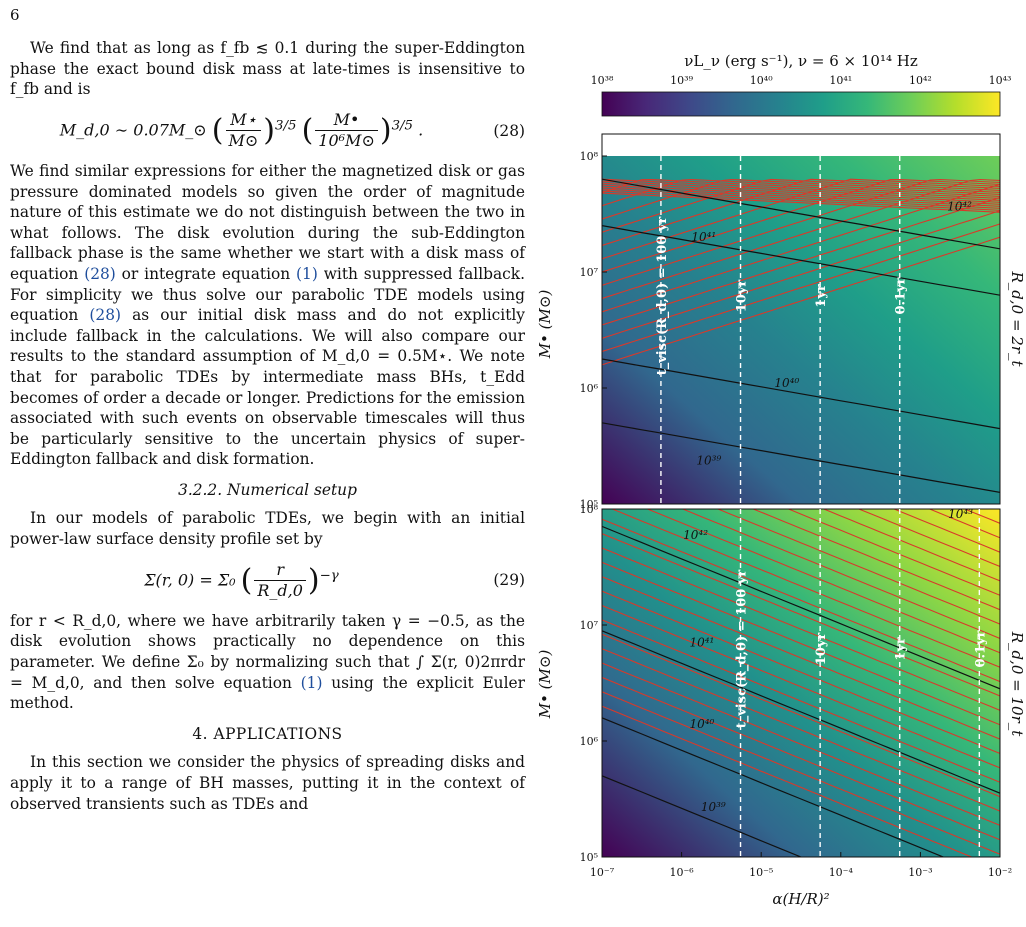 This screenshot has height=927, width=1026. Describe the element at coordinates (133, 130) in the screenshot. I see `eq28-lhs: M_d,0 ∼ 0.07M_⊙` at that location.